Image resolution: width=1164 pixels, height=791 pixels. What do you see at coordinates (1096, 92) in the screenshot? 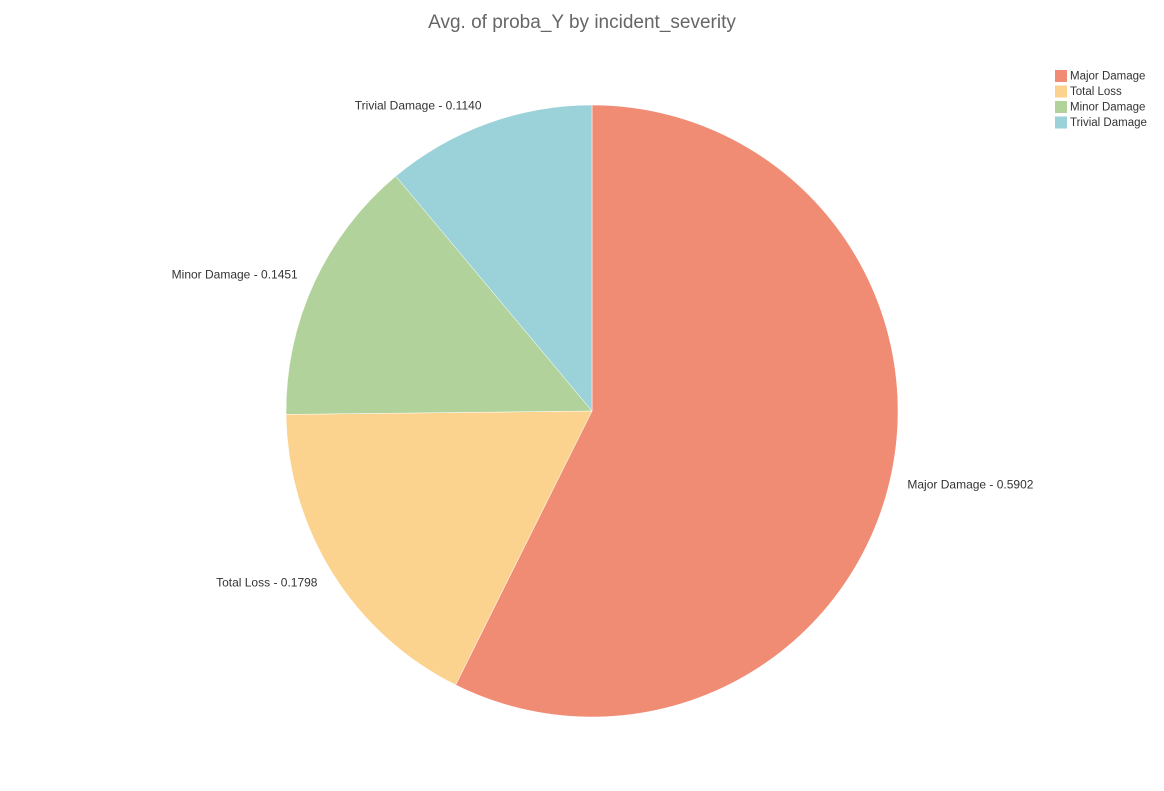
I see `legend-label: Total Loss` at bounding box center [1096, 92].